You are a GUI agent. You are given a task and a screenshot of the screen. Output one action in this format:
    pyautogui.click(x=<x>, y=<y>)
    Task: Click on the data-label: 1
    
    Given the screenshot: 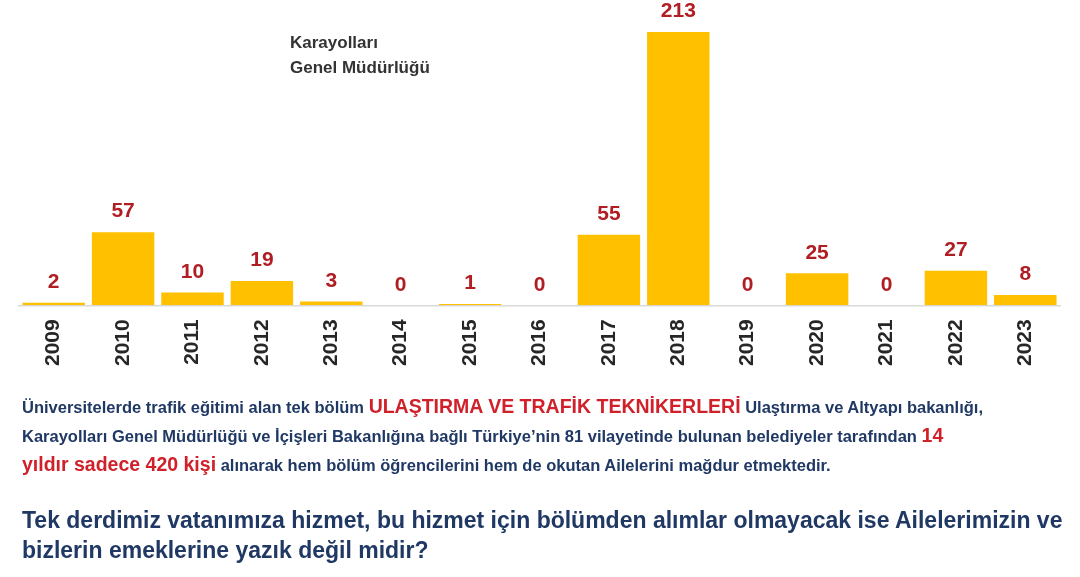 What is the action you would take?
    pyautogui.click(x=470, y=282)
    